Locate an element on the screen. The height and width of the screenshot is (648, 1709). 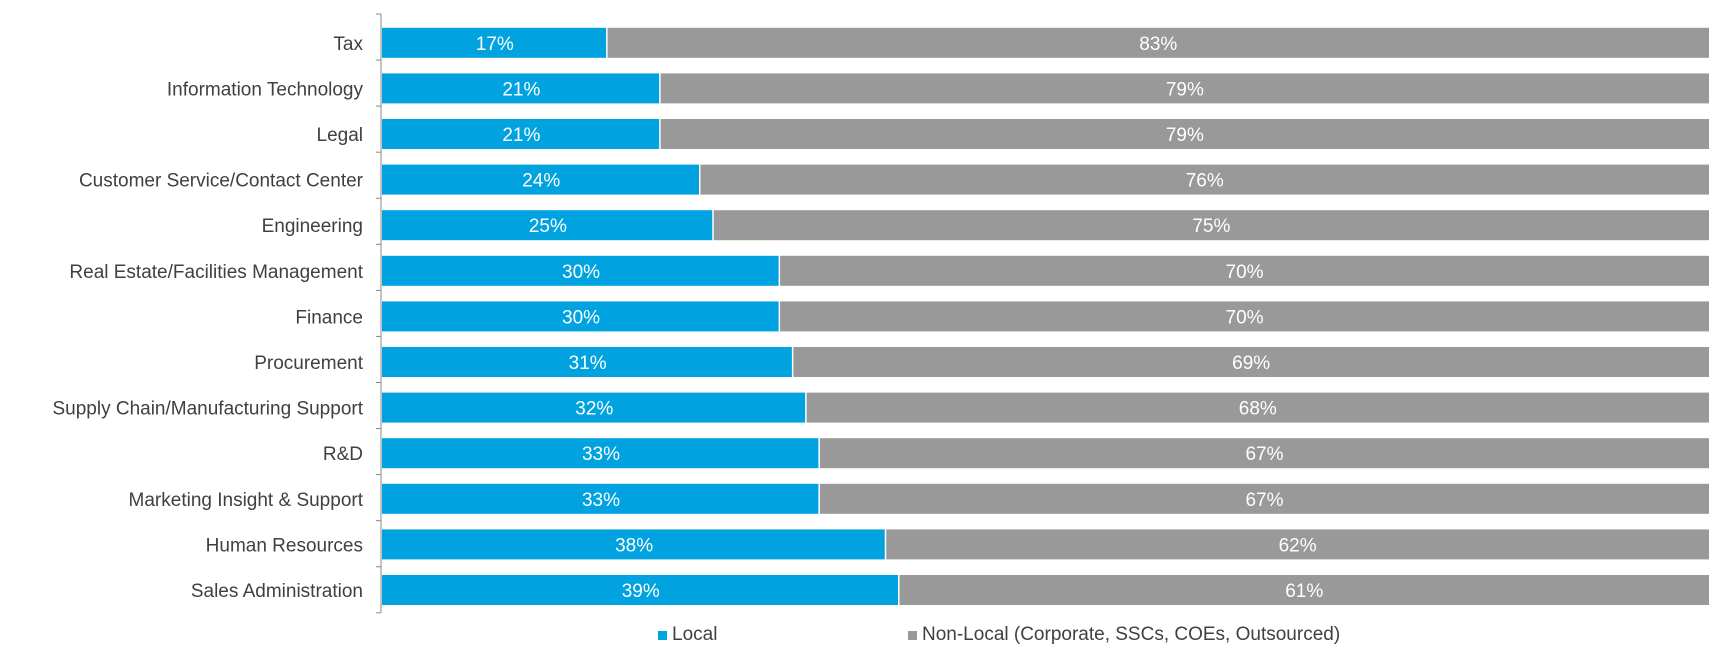
data-label-local: 31% is located at coordinates (588, 363).